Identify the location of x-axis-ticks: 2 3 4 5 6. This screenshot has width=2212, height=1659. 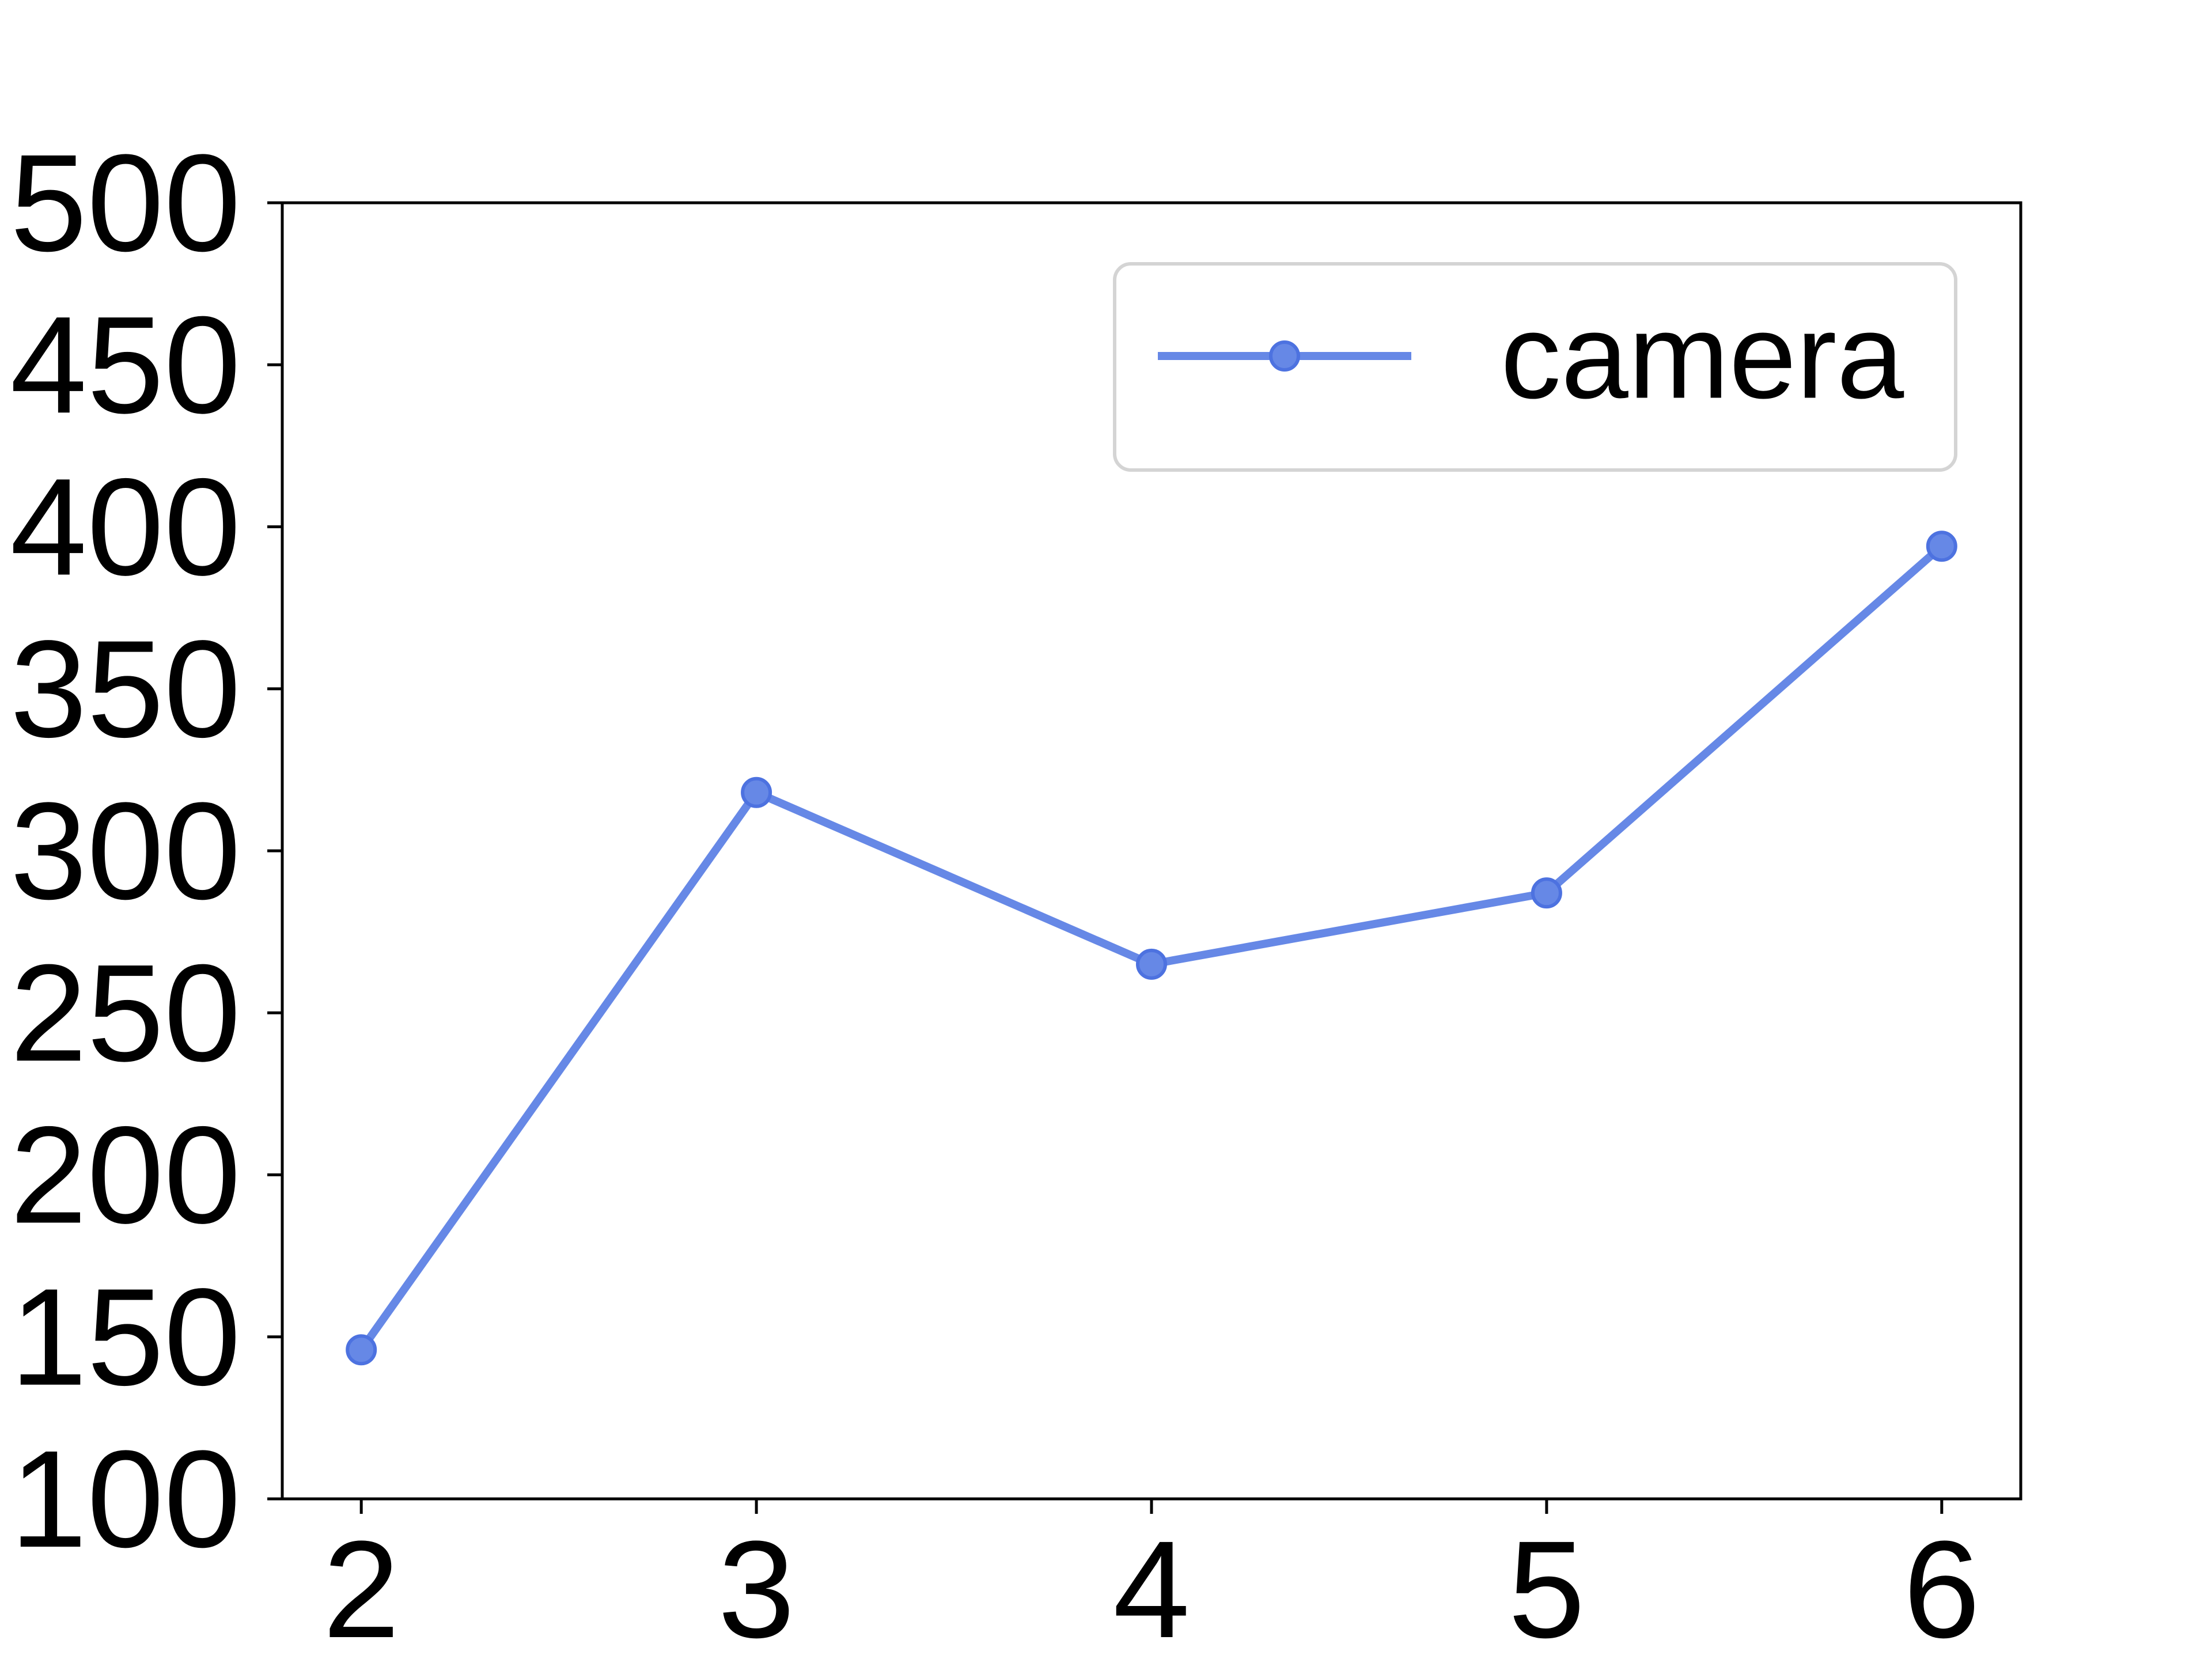
(1151, 1579).